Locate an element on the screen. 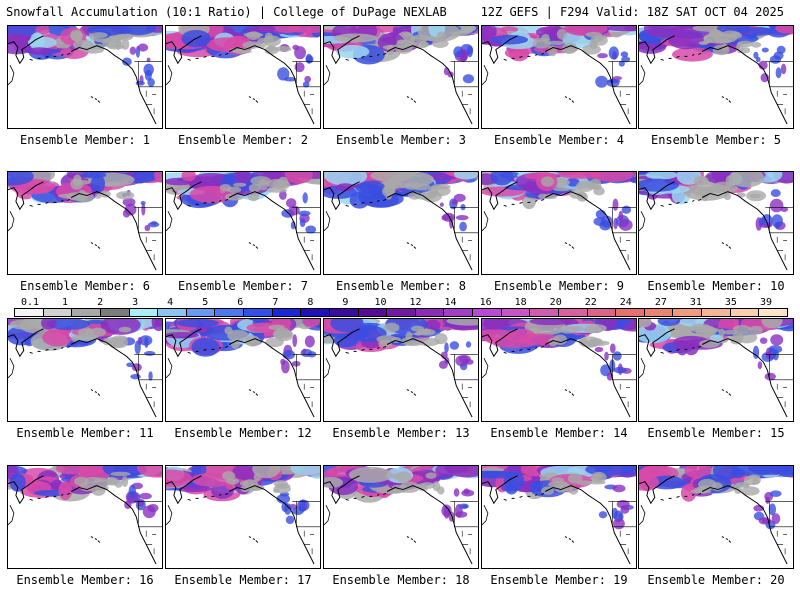 This screenshot has width=800, height=611. ensemble-member-label: Ensemble Member: 16 is located at coordinates (85, 580).